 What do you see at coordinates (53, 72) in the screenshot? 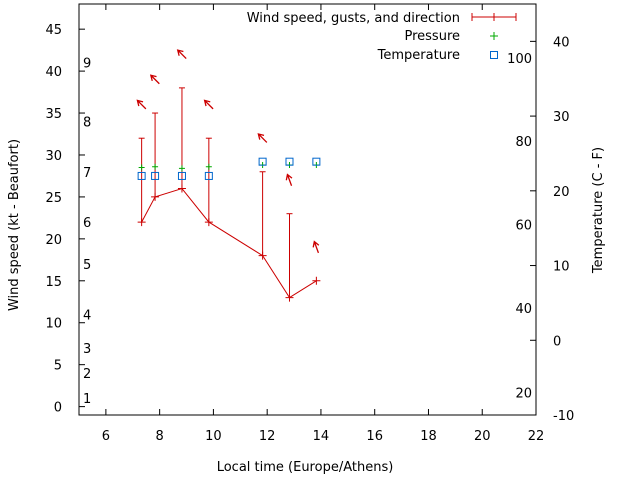
I see `y-tick-label: 40` at bounding box center [53, 72].